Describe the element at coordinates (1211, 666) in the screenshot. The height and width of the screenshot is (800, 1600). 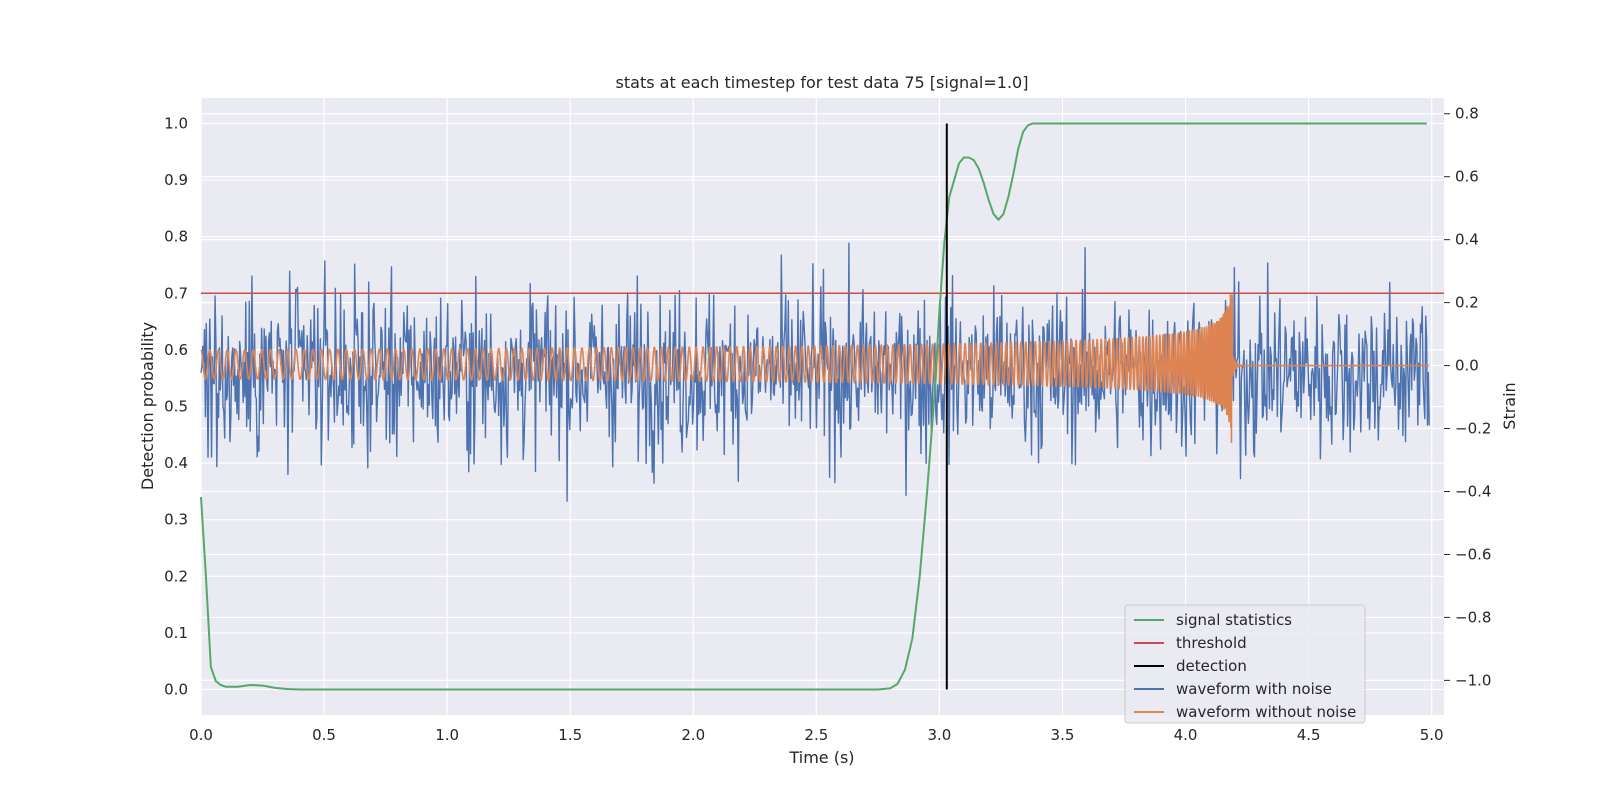
I see `legend-label: detection` at that location.